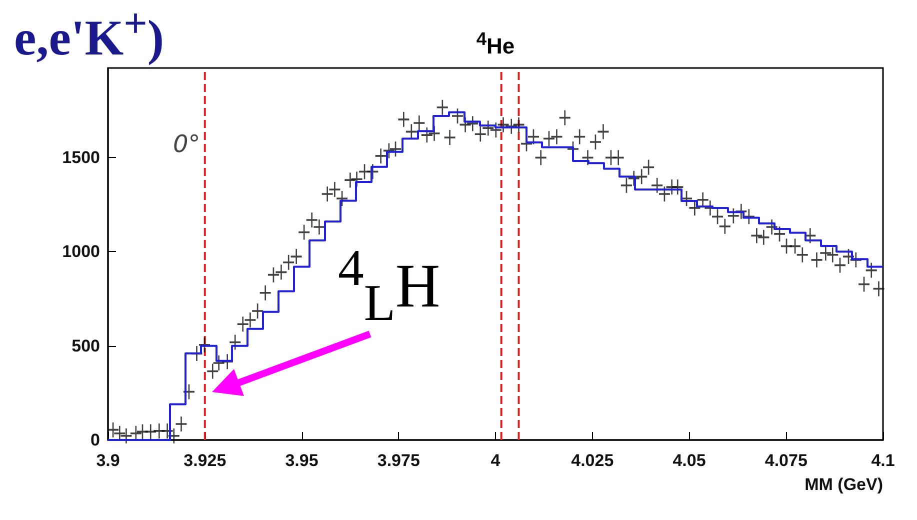 This screenshot has width=917, height=520. I want to click on y-tick-label: 1500, so click(81, 157).